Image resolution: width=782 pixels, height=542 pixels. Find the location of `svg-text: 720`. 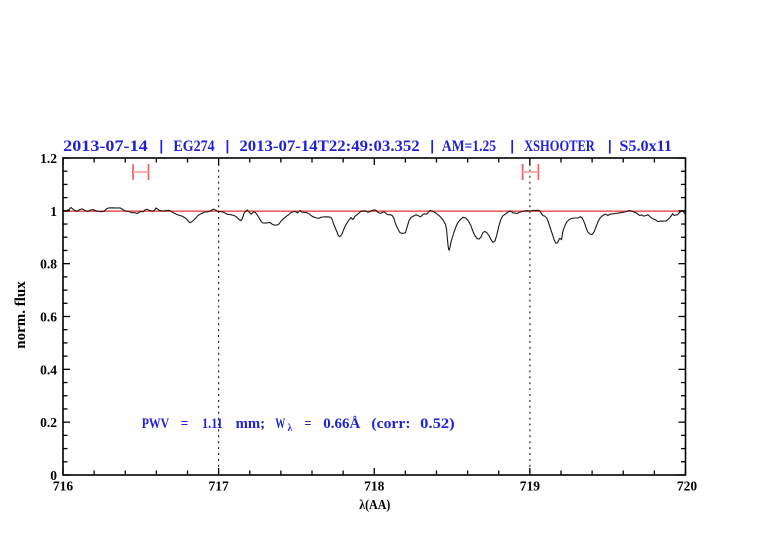

svg-text: 720 is located at coordinates (687, 485).